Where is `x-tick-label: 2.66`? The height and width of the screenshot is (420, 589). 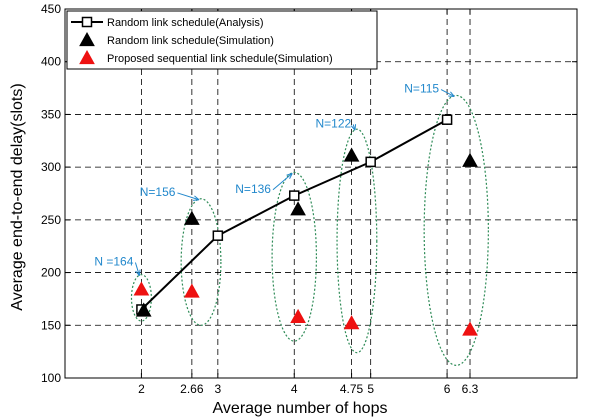
x-tick-label: 2.66 is located at coordinates (192, 389).